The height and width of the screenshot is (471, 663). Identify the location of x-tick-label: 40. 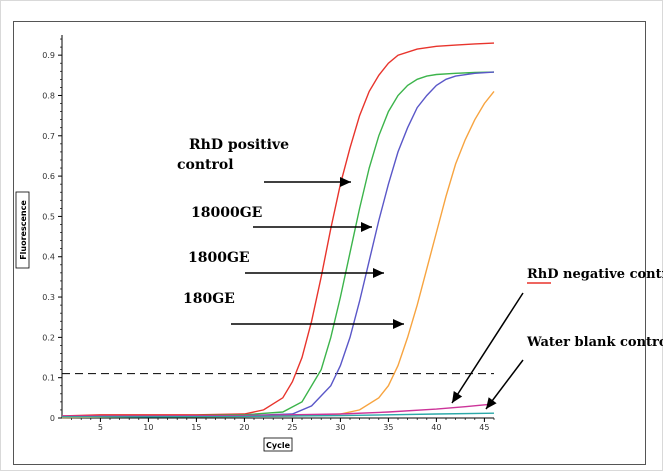
(436, 427).